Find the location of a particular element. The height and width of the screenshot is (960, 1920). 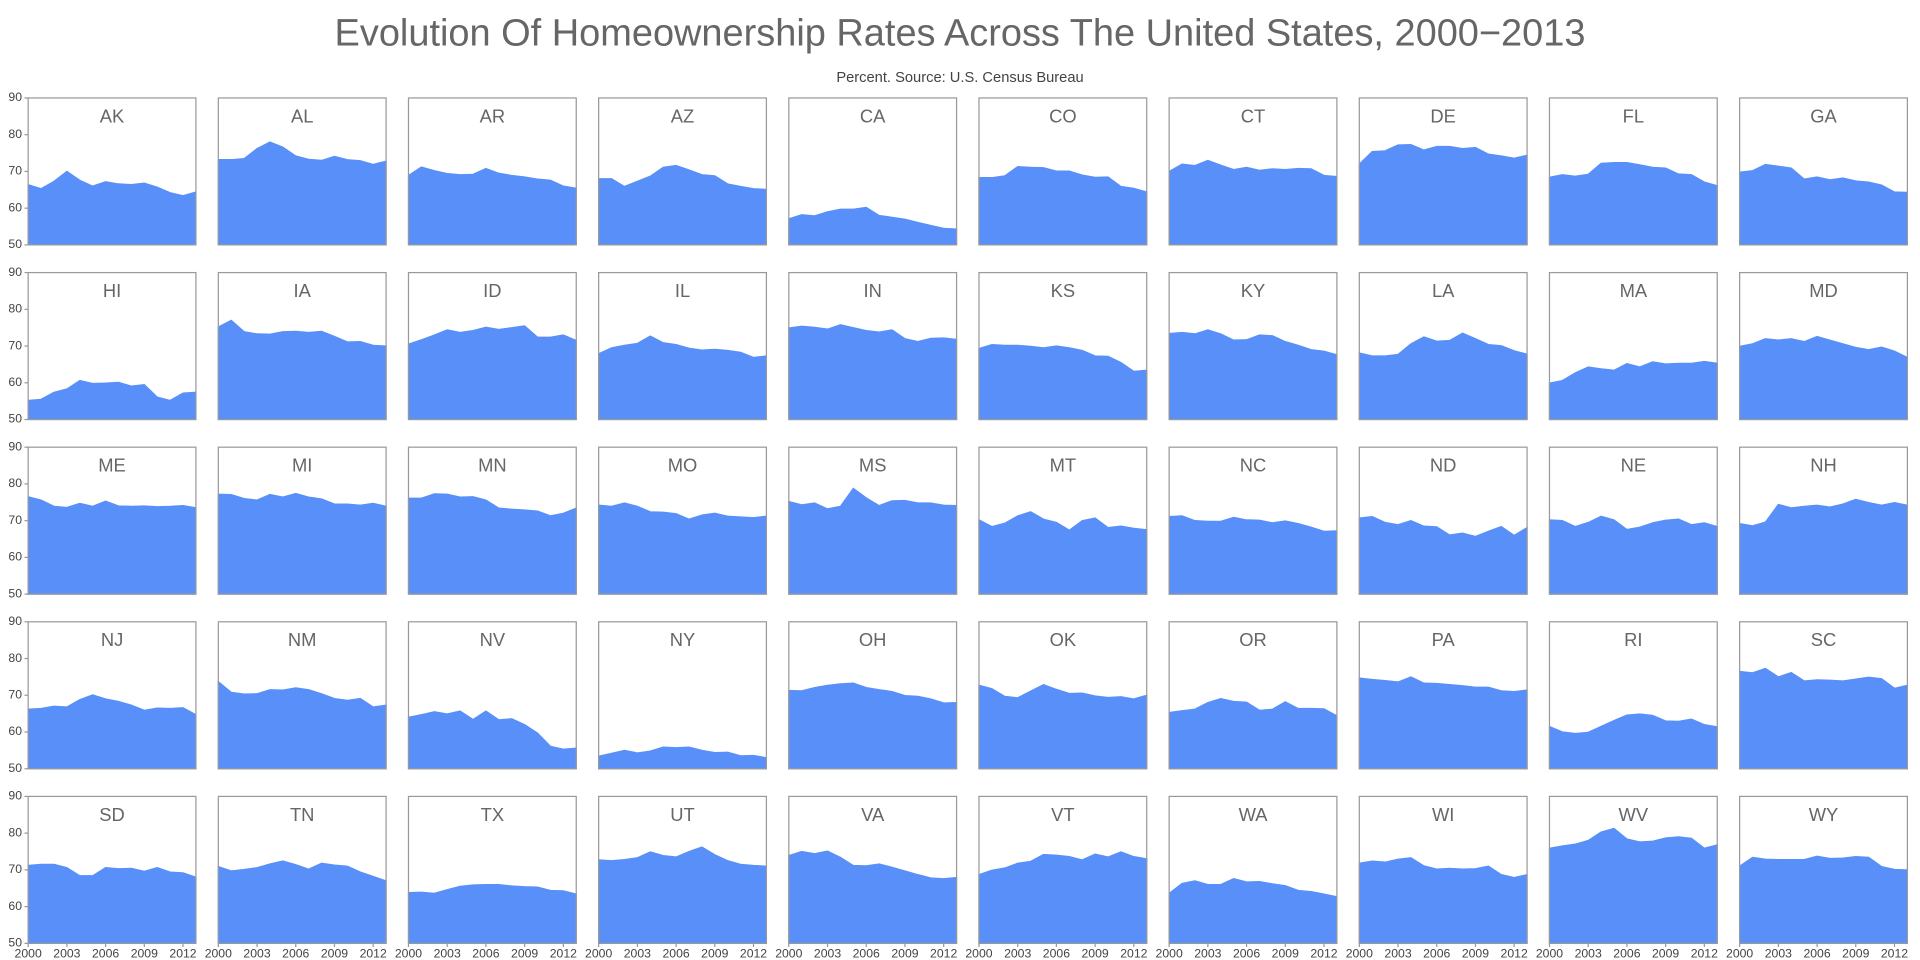

panel-title: OK is located at coordinates (1063, 639).